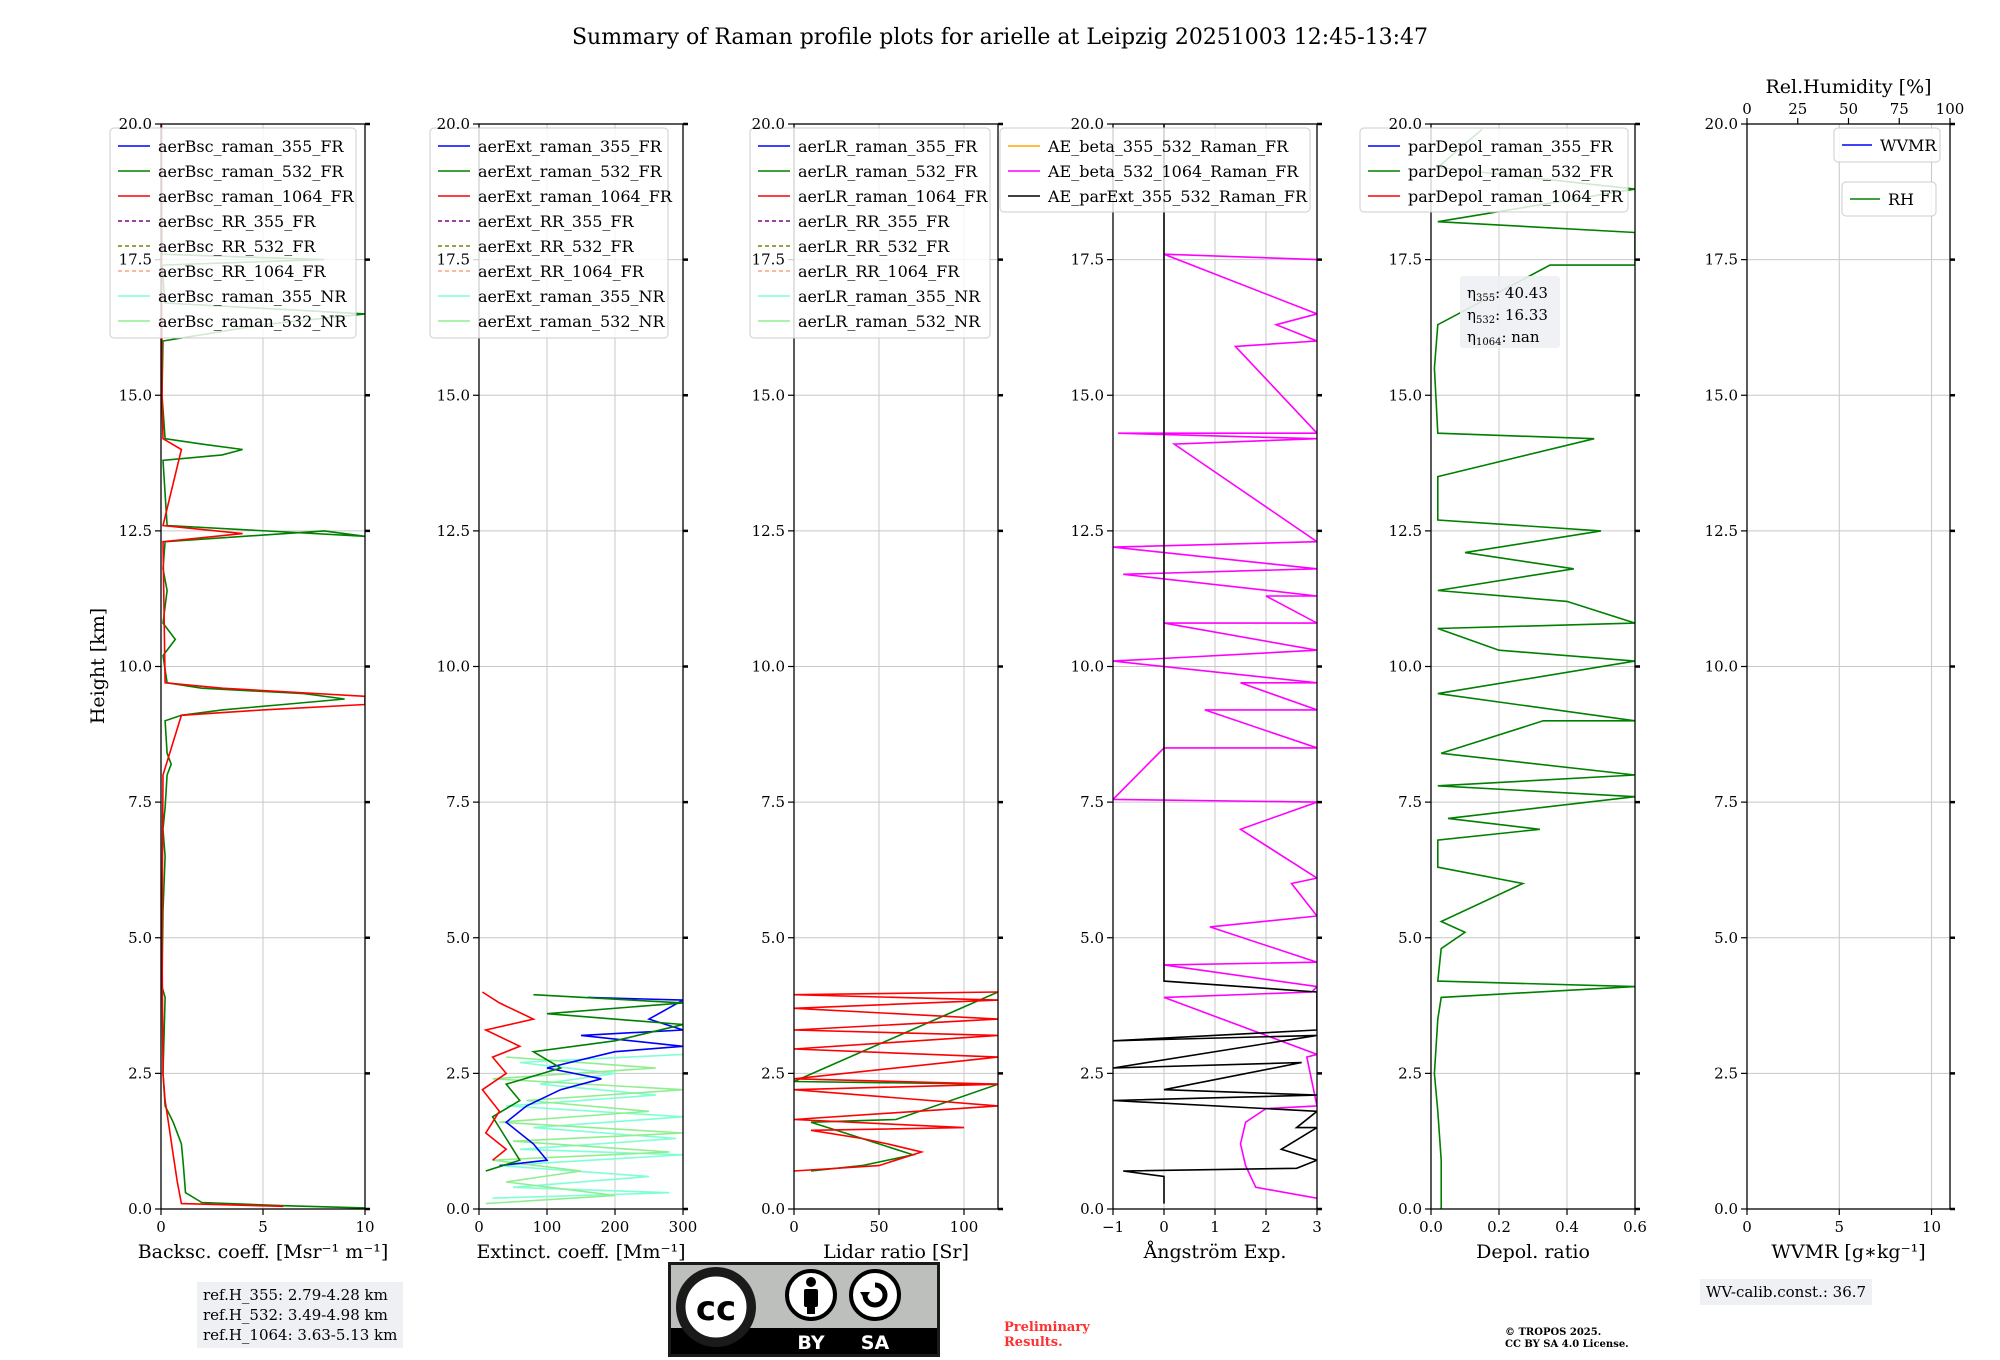 The width and height of the screenshot is (2000, 1360). Describe the element at coordinates (893, 196) in the screenshot. I see `legend-entry: aerLR_raman_1064_FR` at that location.